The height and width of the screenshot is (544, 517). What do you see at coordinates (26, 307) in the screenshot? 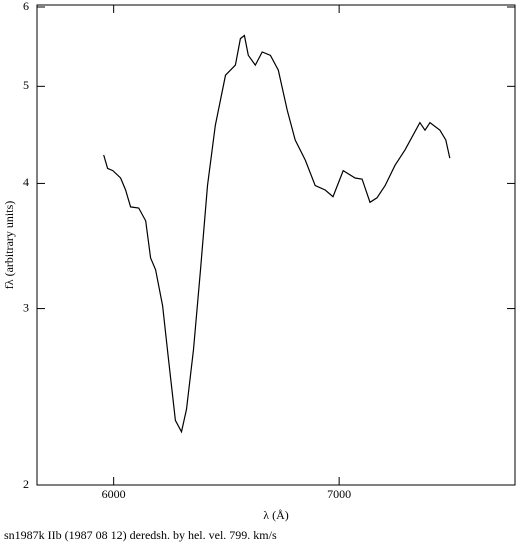
I see `y-tick-label: 3` at bounding box center [26, 307].